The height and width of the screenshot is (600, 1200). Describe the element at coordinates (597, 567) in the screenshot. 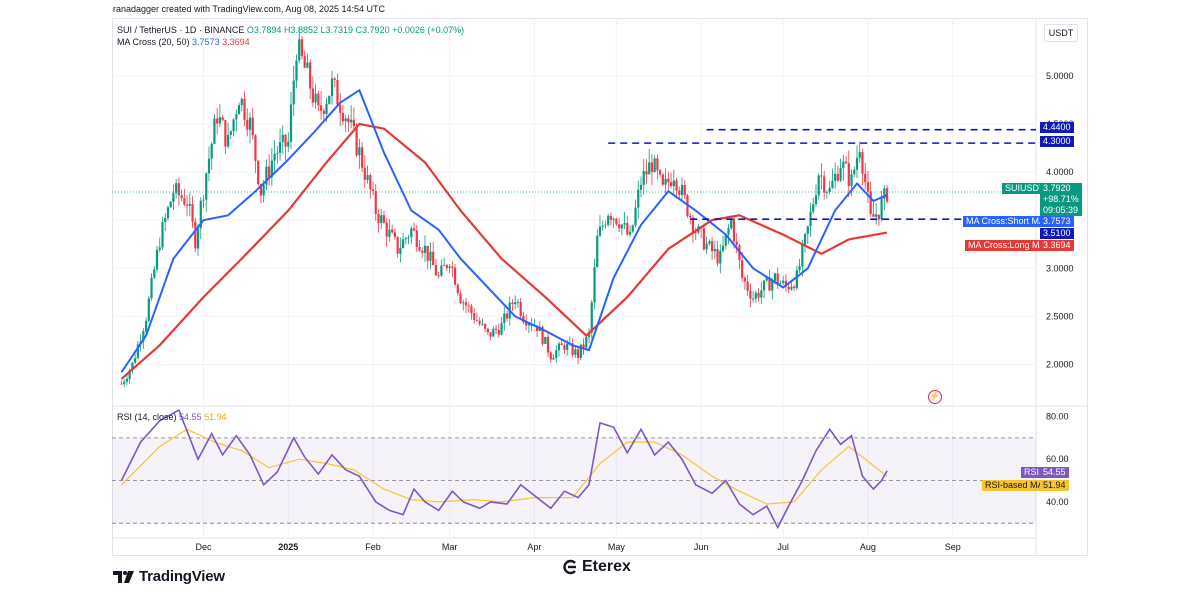

I see `eterex-logo: Eterex` at that location.